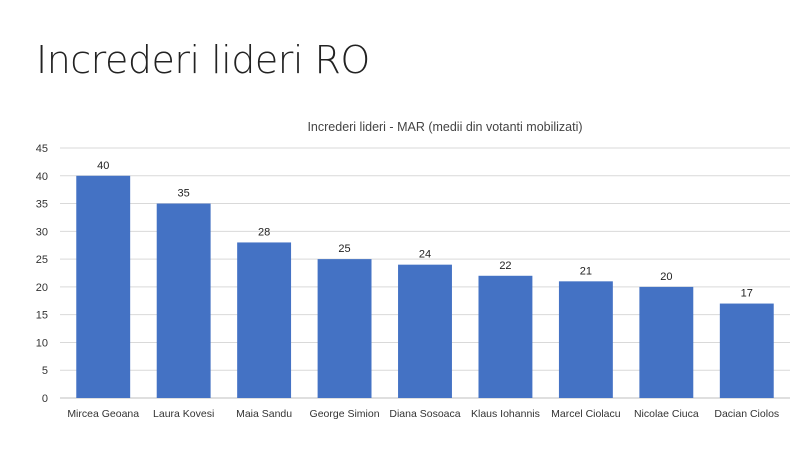 The height and width of the screenshot is (450, 800). What do you see at coordinates (184, 194) in the screenshot?
I see `data-label: 35` at bounding box center [184, 194].